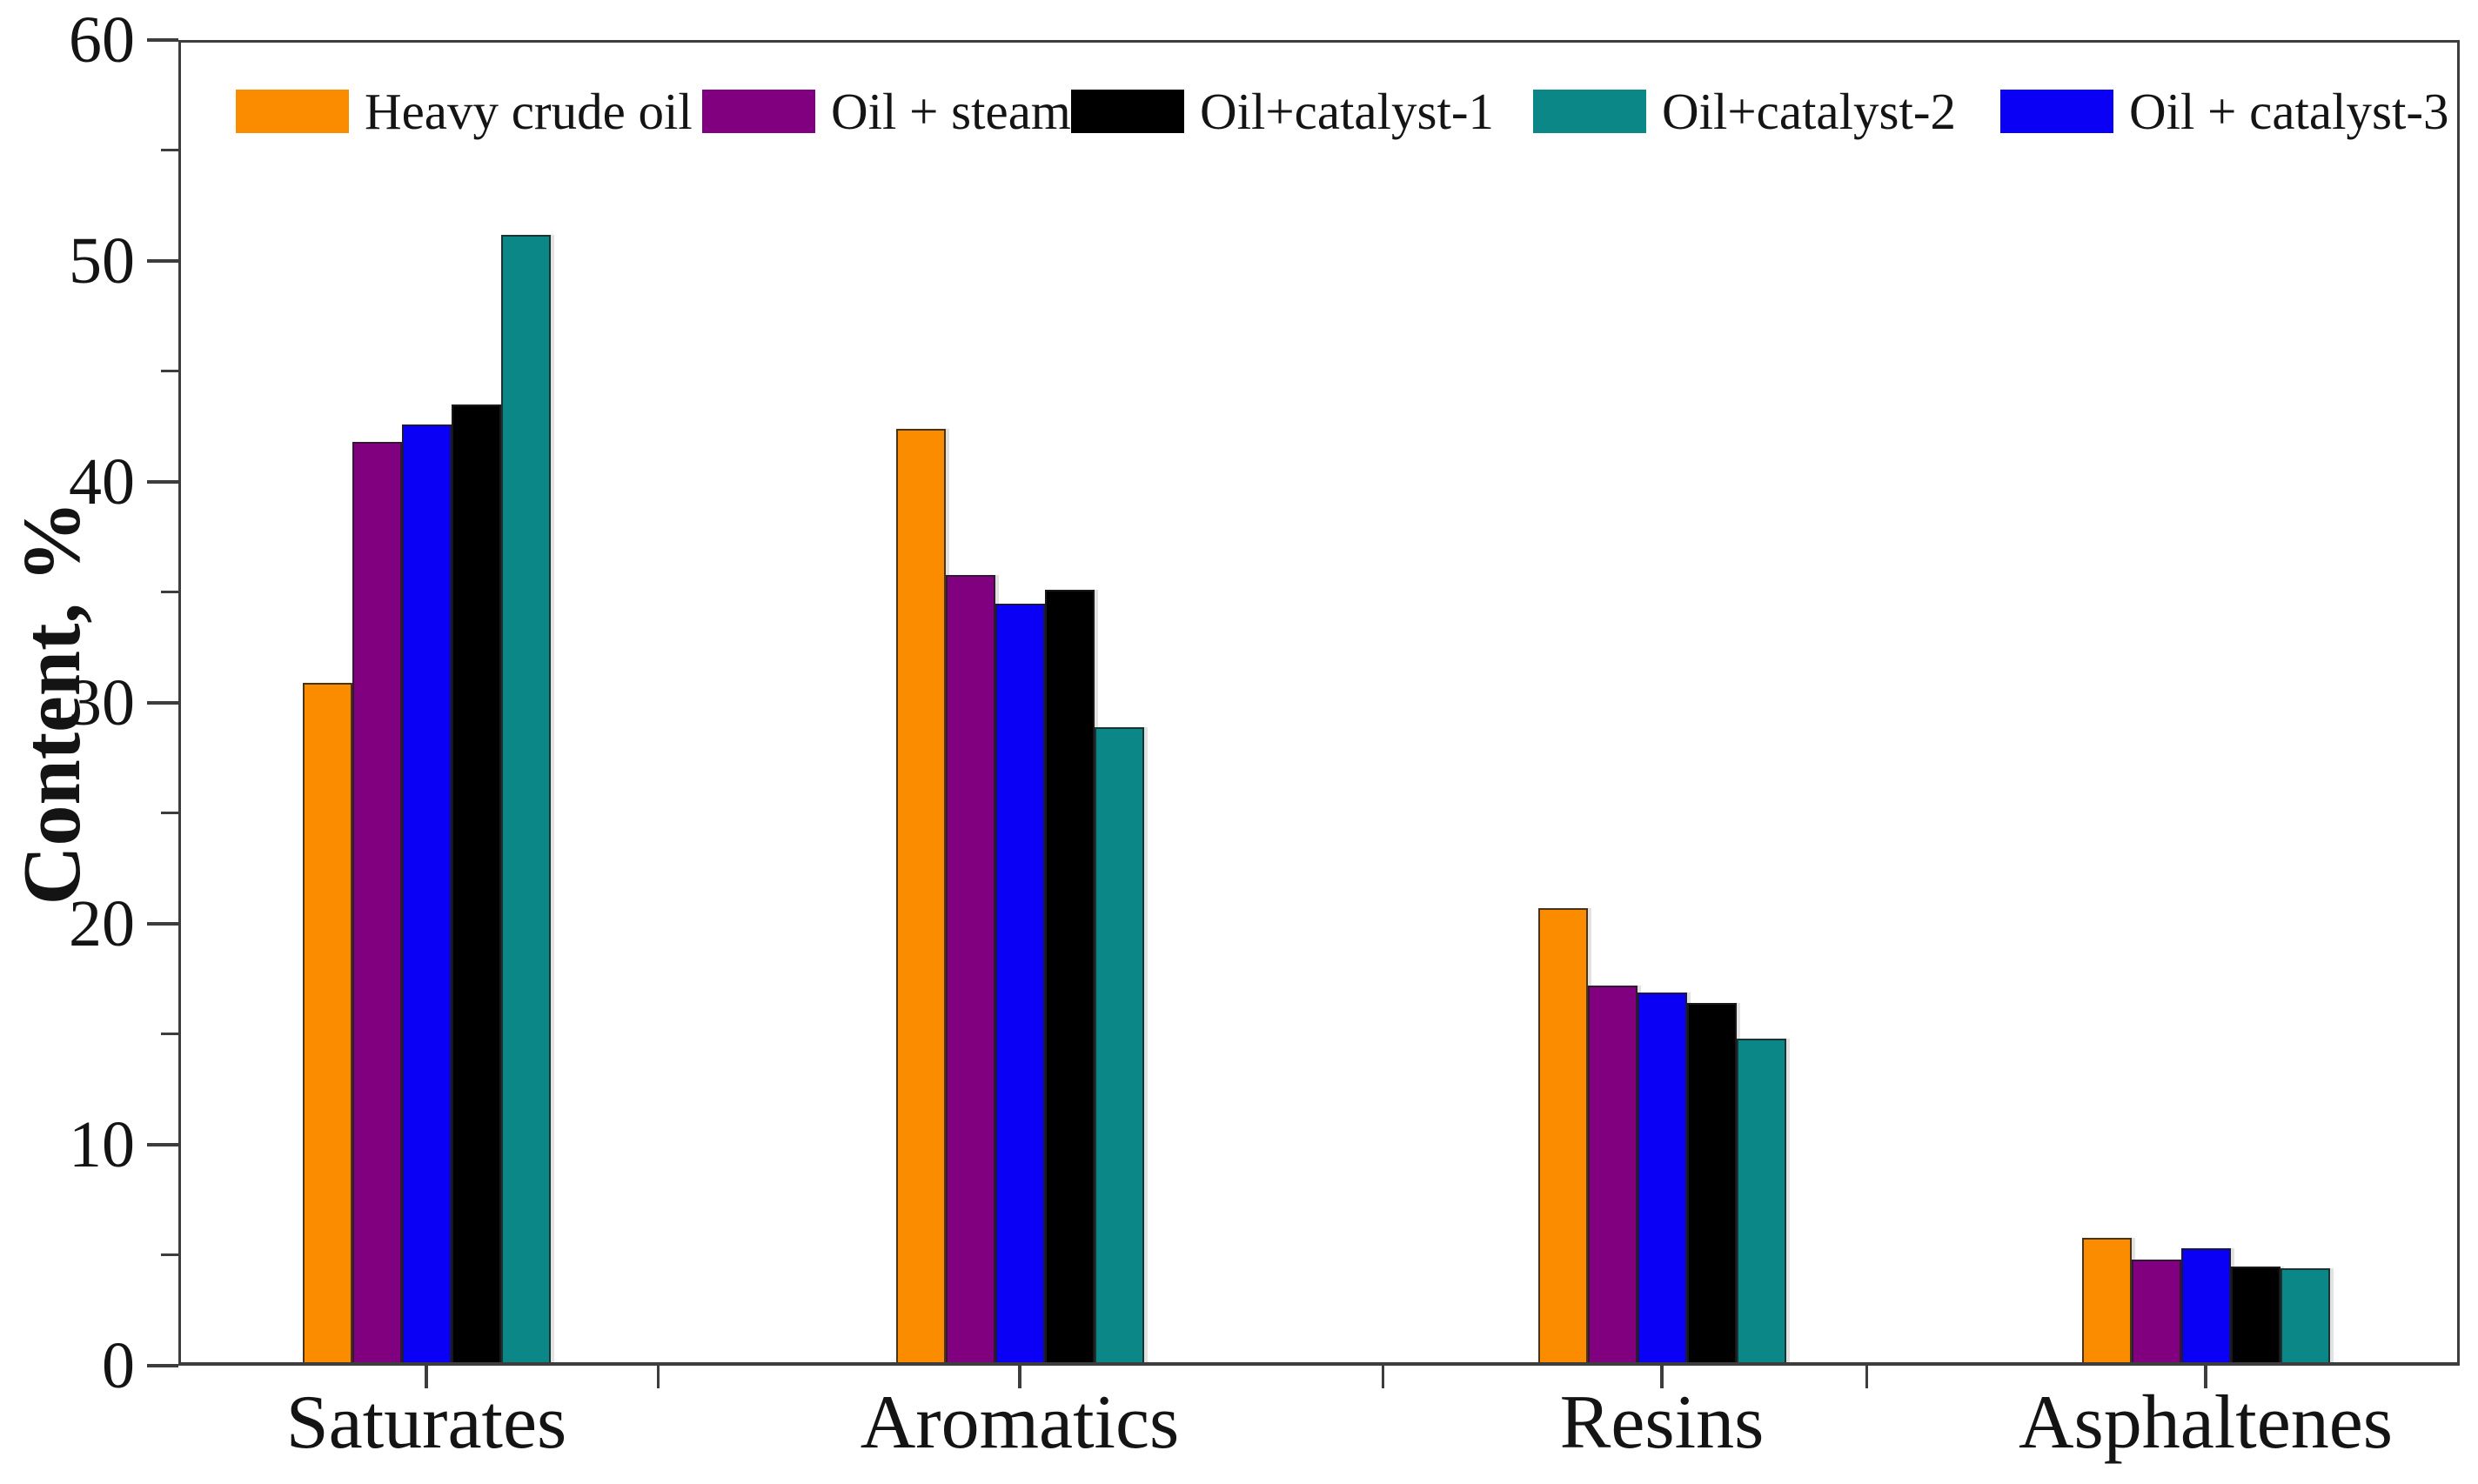  Describe the element at coordinates (102, 260) in the screenshot. I see `y-axis-tick-label: 50` at that location.